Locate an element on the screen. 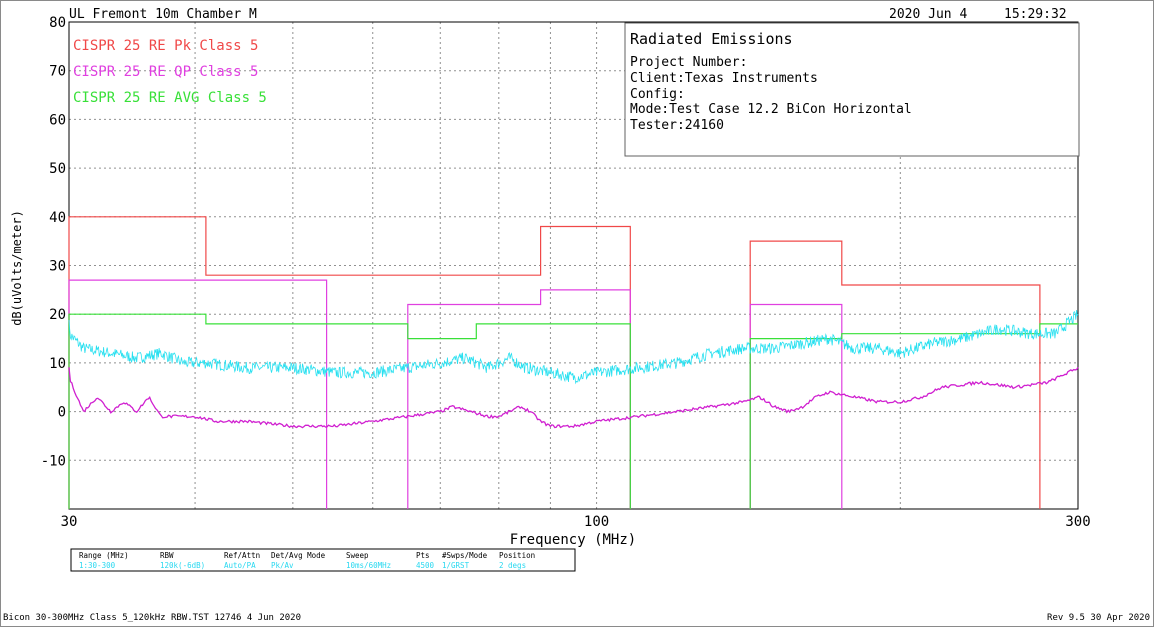 This screenshot has width=1154, height=627. info-line-tester: Tester:24160 is located at coordinates (677, 125).